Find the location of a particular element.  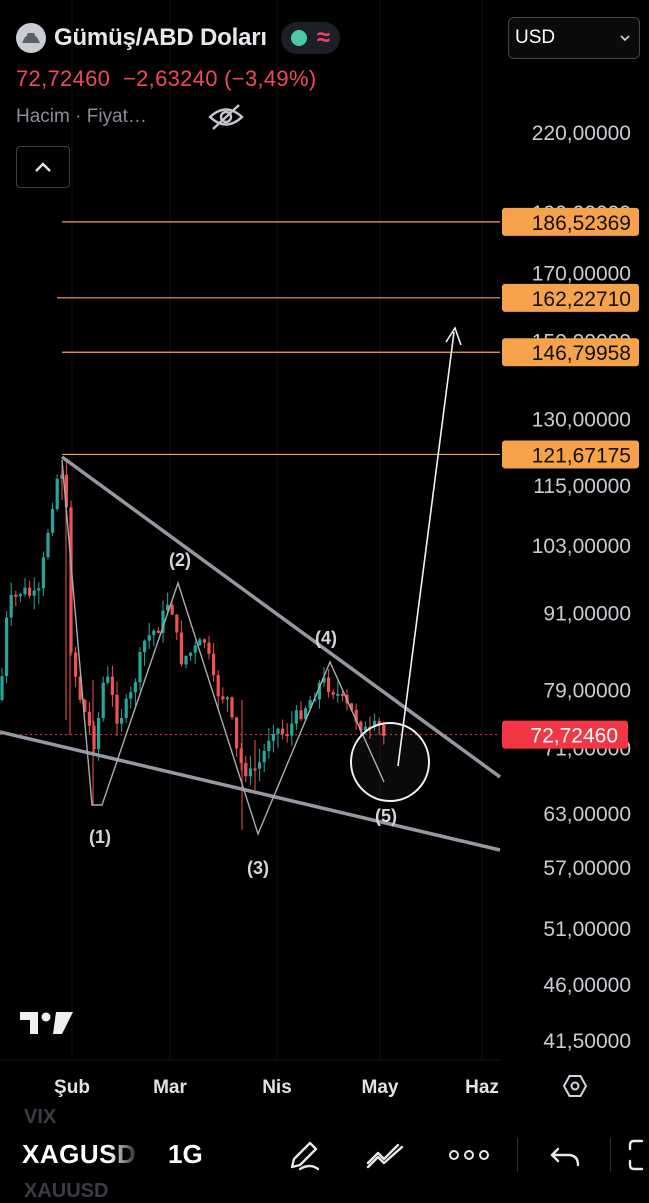

projection-arrow-head is located at coordinates (453, 336).